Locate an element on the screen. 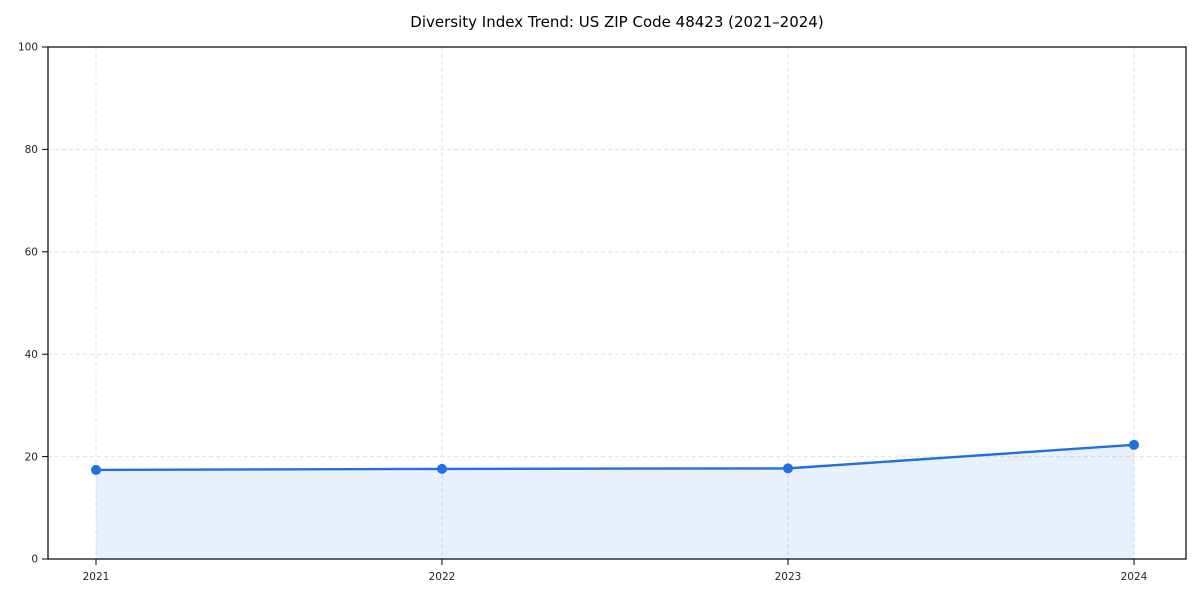  x-tick-label-2024: 2024 is located at coordinates (1134, 577).